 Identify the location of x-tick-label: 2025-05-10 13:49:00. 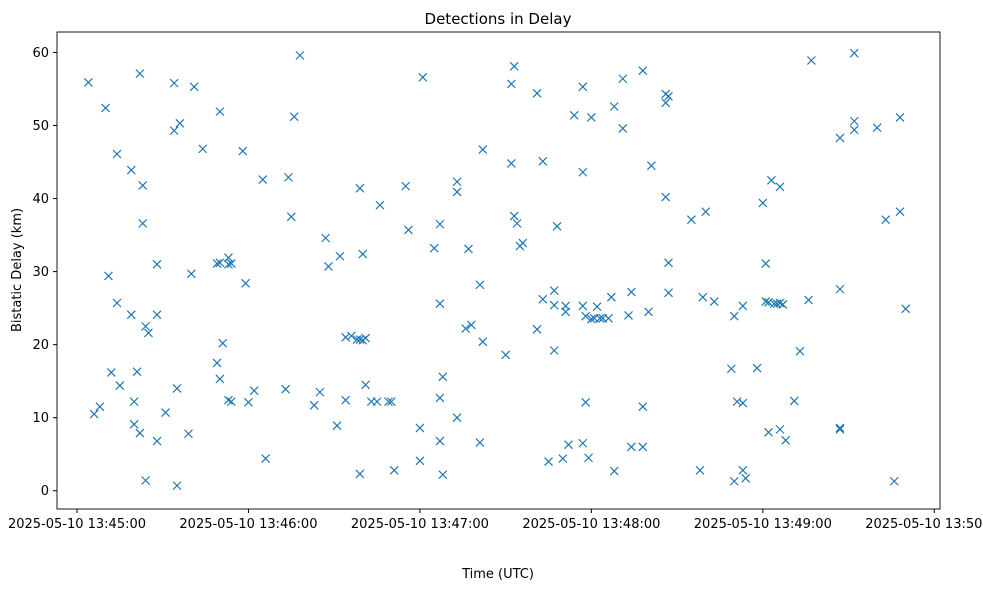
(763, 524).